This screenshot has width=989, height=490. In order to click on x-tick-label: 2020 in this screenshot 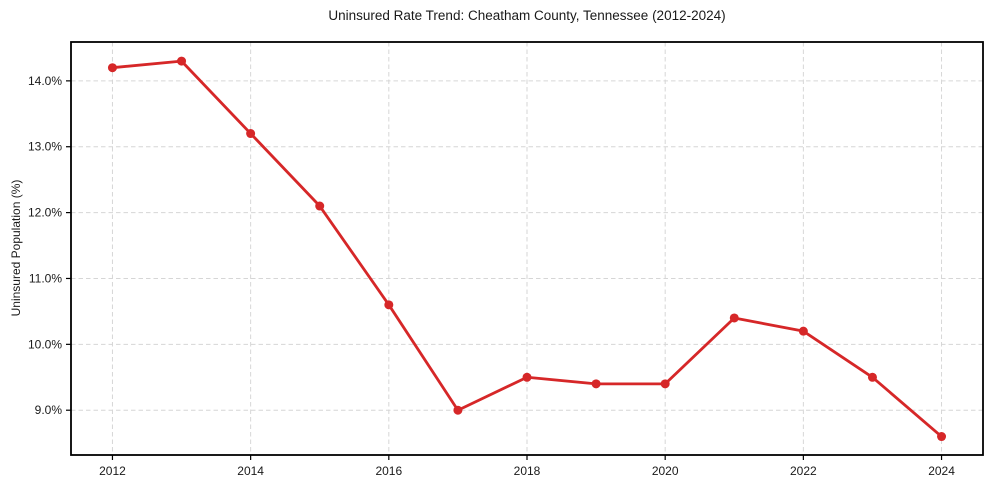, I will do `click(665, 471)`.